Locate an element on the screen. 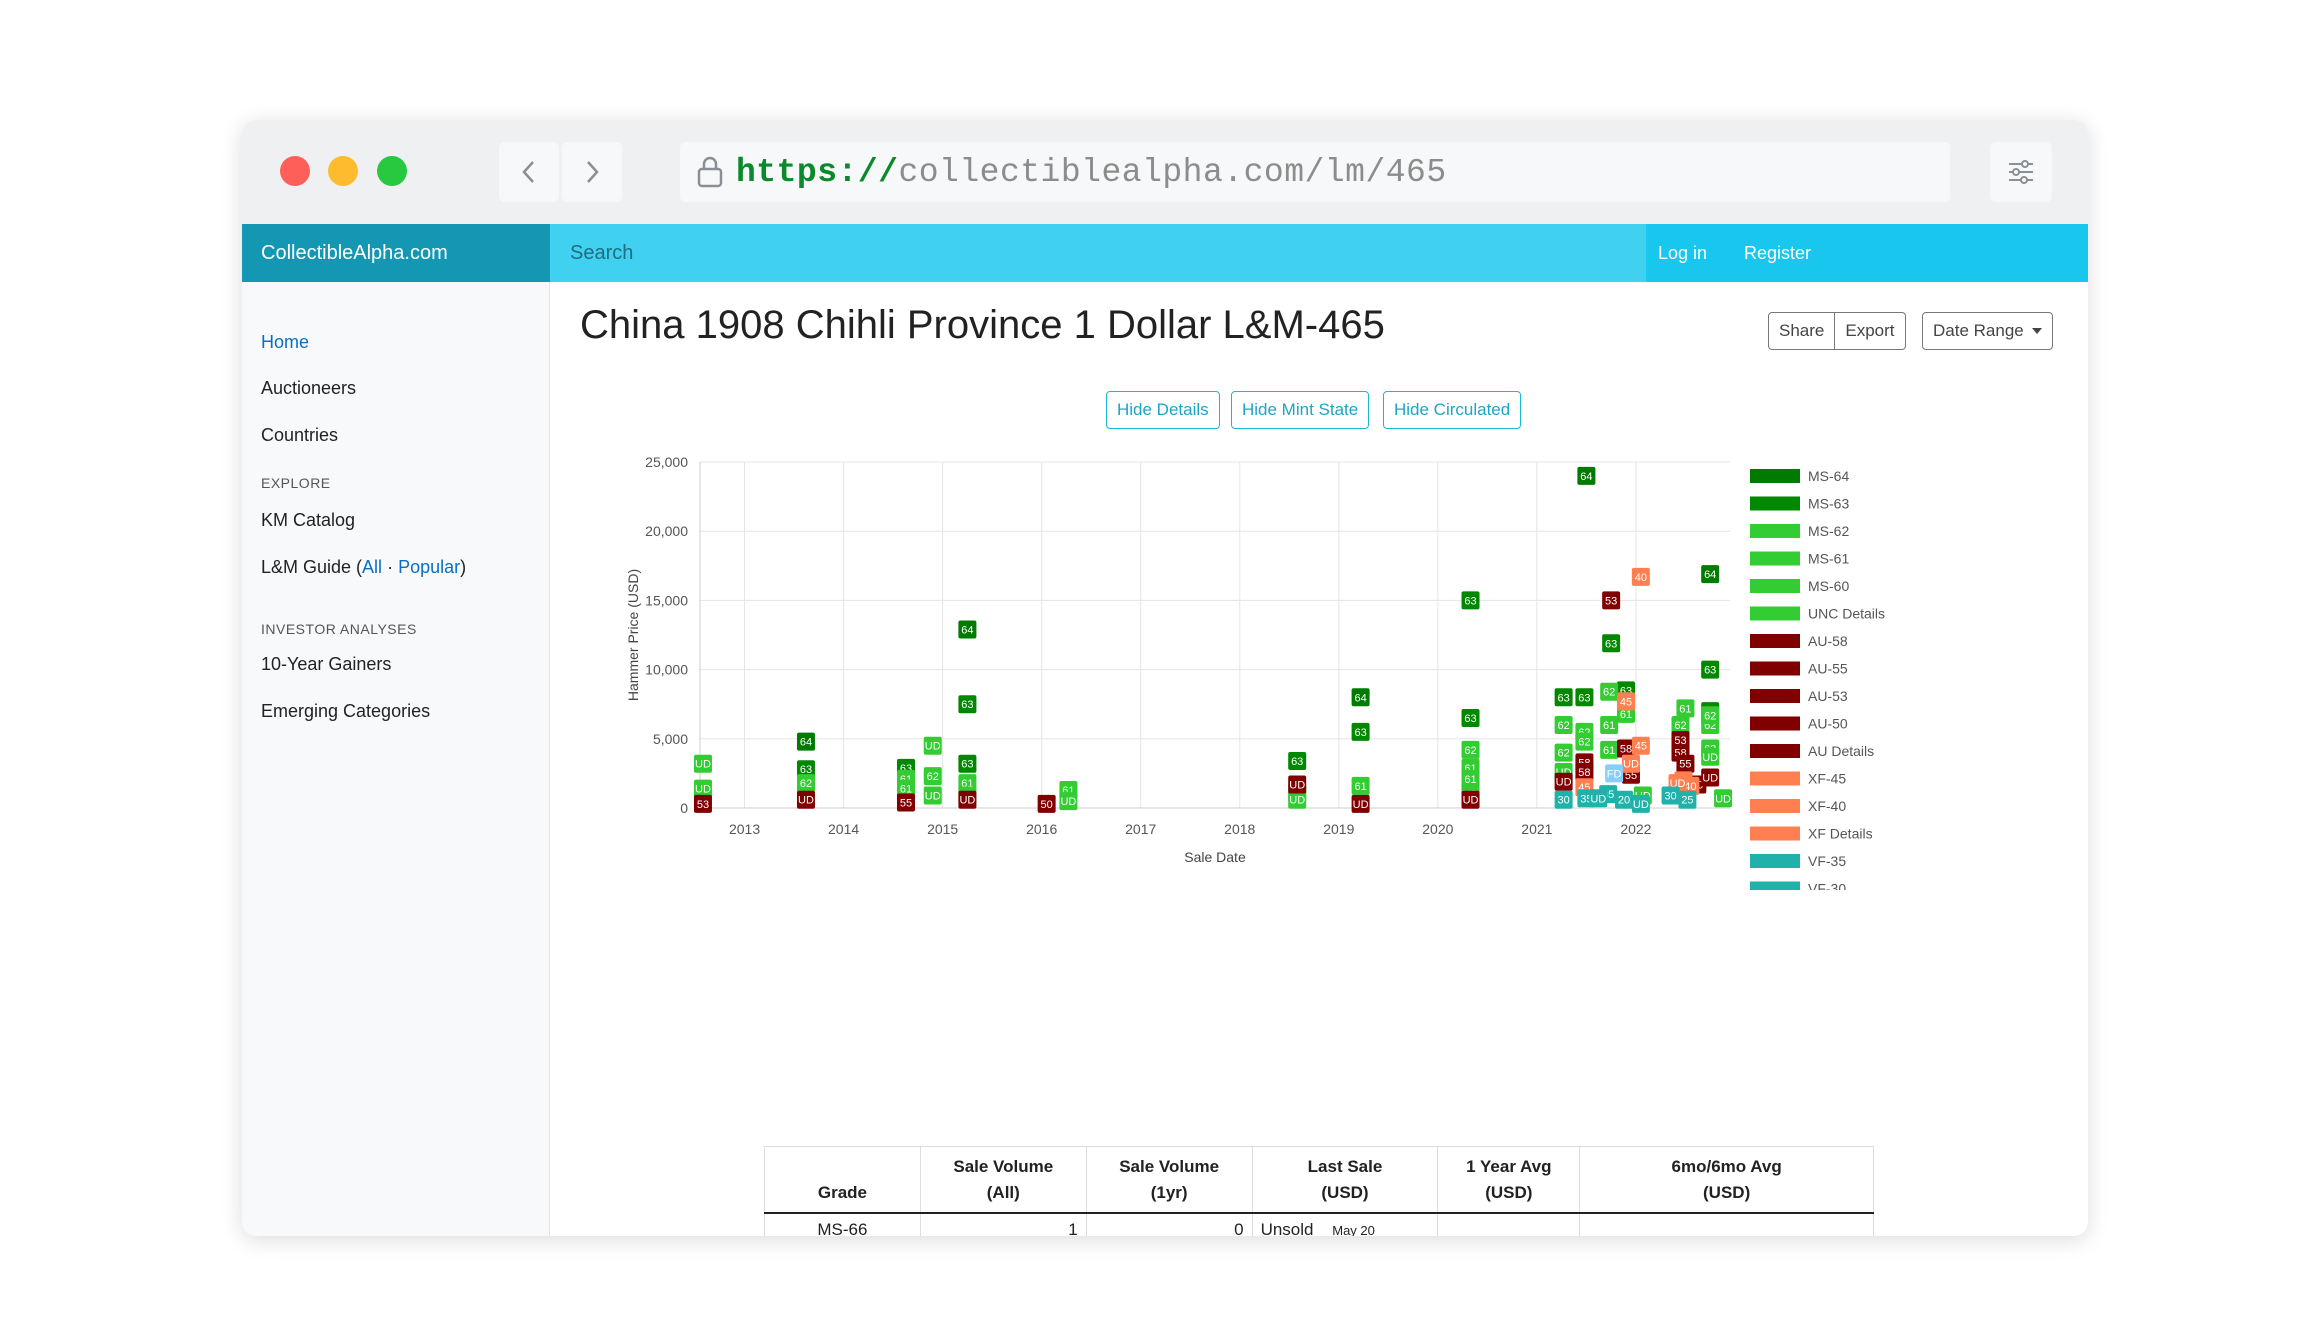  x-tick-label: 2013 is located at coordinates (744, 829).